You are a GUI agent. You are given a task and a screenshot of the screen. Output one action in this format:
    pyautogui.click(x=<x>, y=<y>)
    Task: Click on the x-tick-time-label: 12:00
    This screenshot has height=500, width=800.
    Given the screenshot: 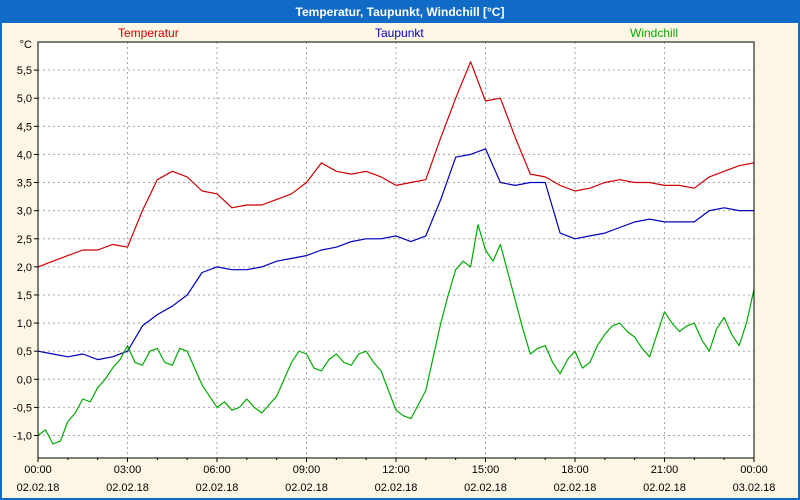 What is the action you would take?
    pyautogui.click(x=396, y=470)
    